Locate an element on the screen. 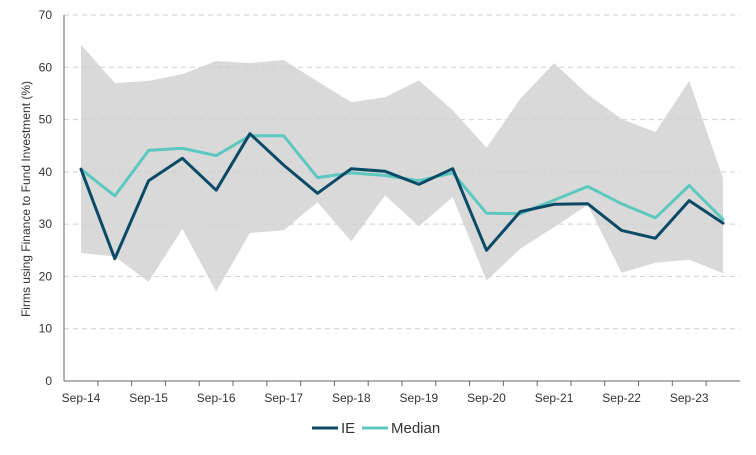 The height and width of the screenshot is (455, 756). y-tick-label: 30 is located at coordinates (46, 224).